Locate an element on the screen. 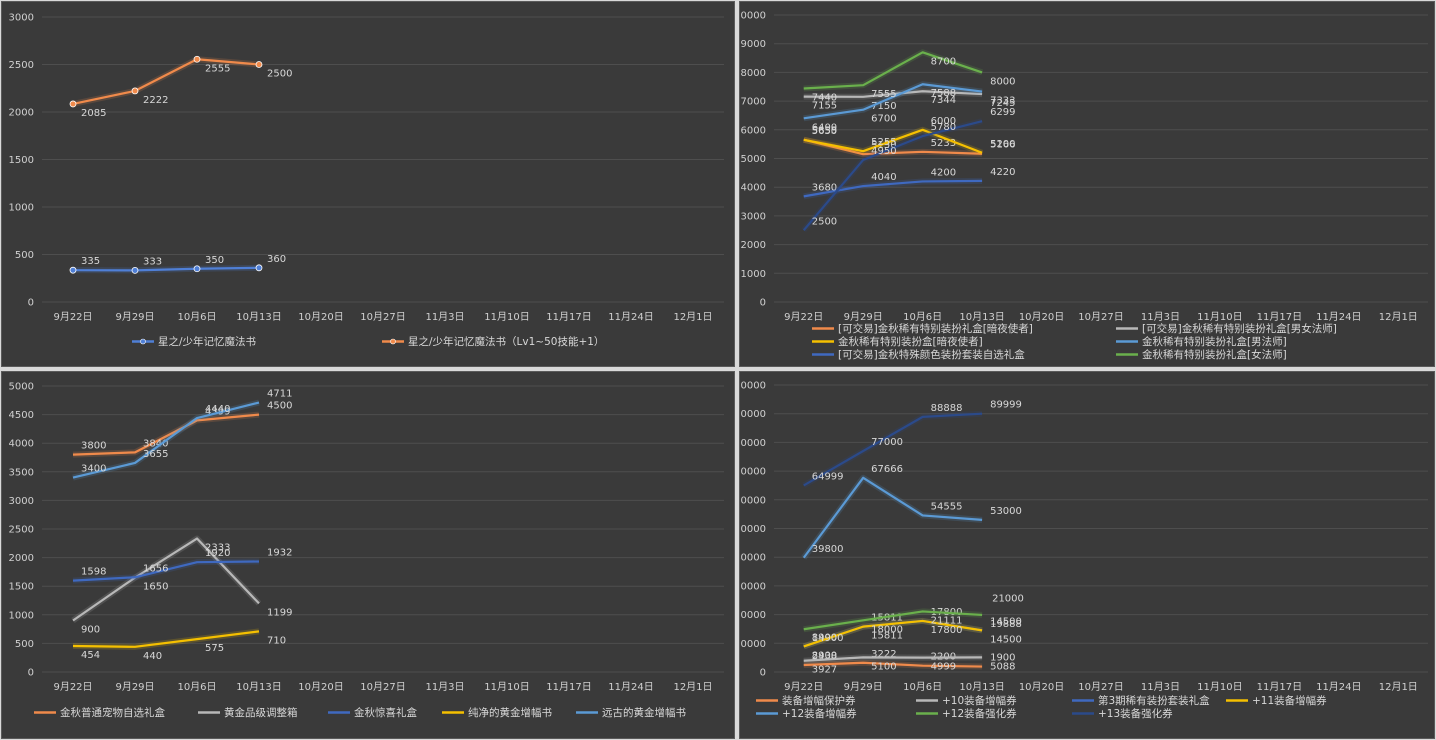 The height and width of the screenshot is (740, 1436). data-label: 3927 is located at coordinates (824, 670).